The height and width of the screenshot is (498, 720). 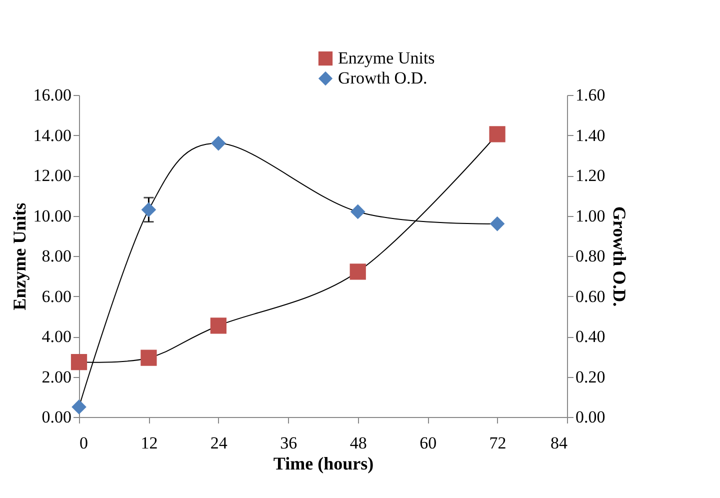 What do you see at coordinates (323, 464) in the screenshot?
I see `x-axis-title: Time (hours)` at bounding box center [323, 464].